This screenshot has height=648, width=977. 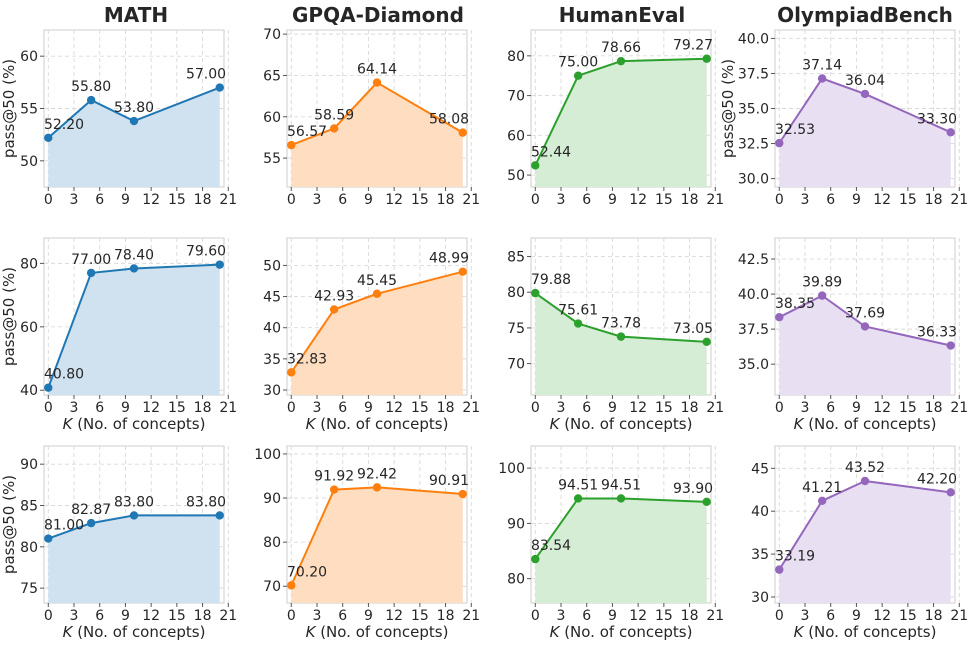 What do you see at coordinates (959, 616) in the screenshot?
I see `chart-3-4-x-tick-label: 21` at bounding box center [959, 616].